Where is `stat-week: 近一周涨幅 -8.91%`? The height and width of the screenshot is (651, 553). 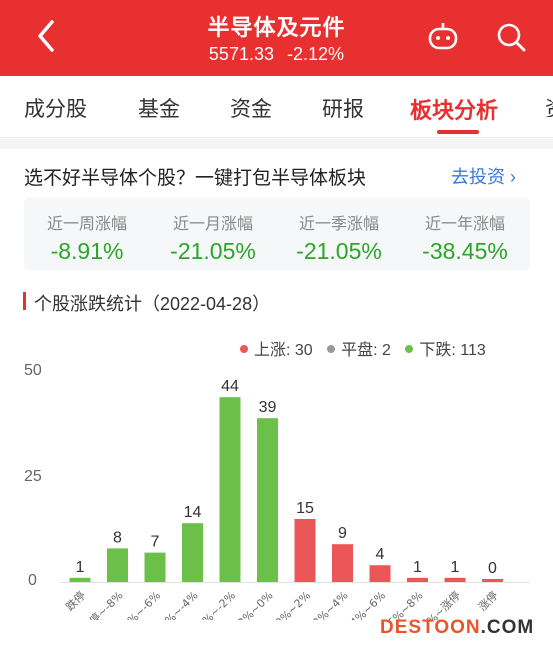
stat-week: 近一周涨幅 -8.91% is located at coordinates (87, 231).